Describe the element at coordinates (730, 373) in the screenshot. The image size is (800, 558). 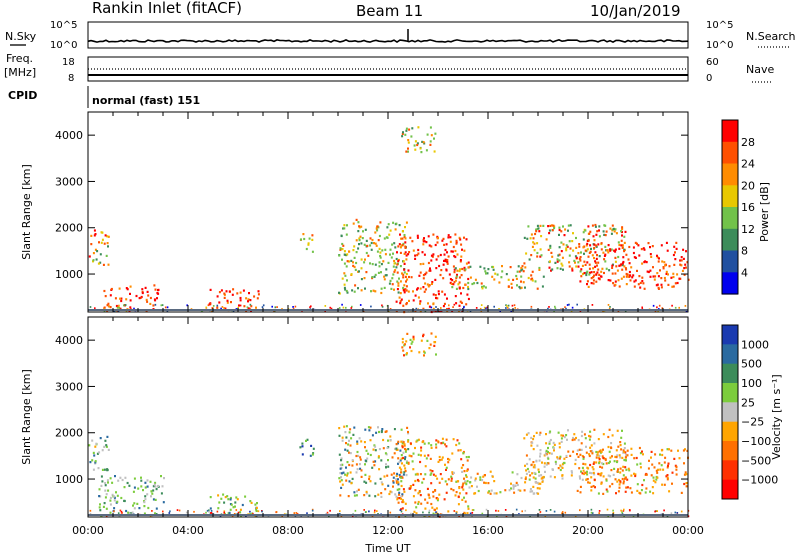
I see `colorbar-swatch` at that location.